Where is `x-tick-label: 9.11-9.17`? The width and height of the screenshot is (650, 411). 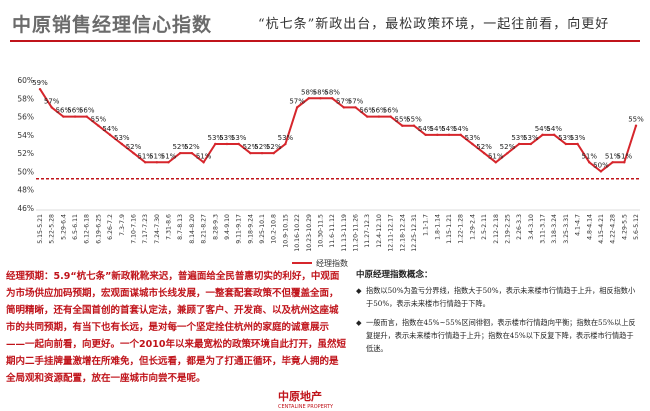
x-tick-label: 9.11-9.17 is located at coordinates (239, 229).